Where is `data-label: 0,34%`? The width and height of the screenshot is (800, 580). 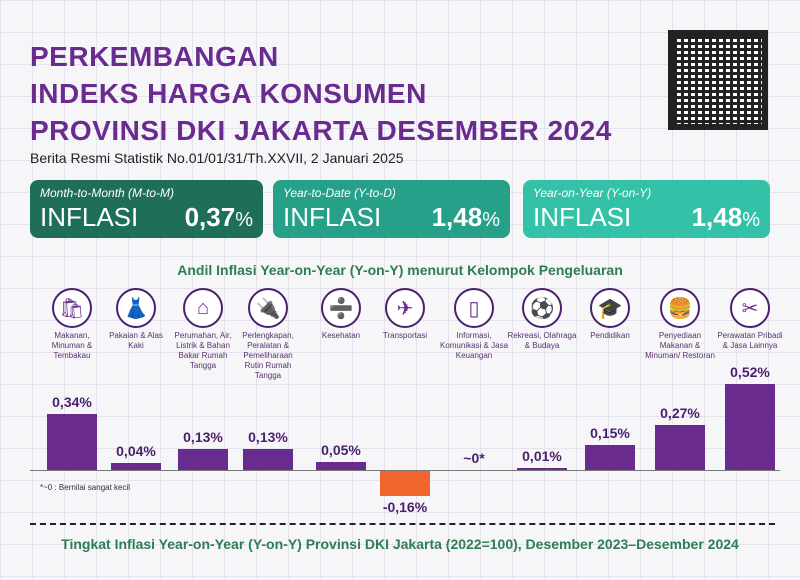
data-label: 0,34% is located at coordinates (72, 401).